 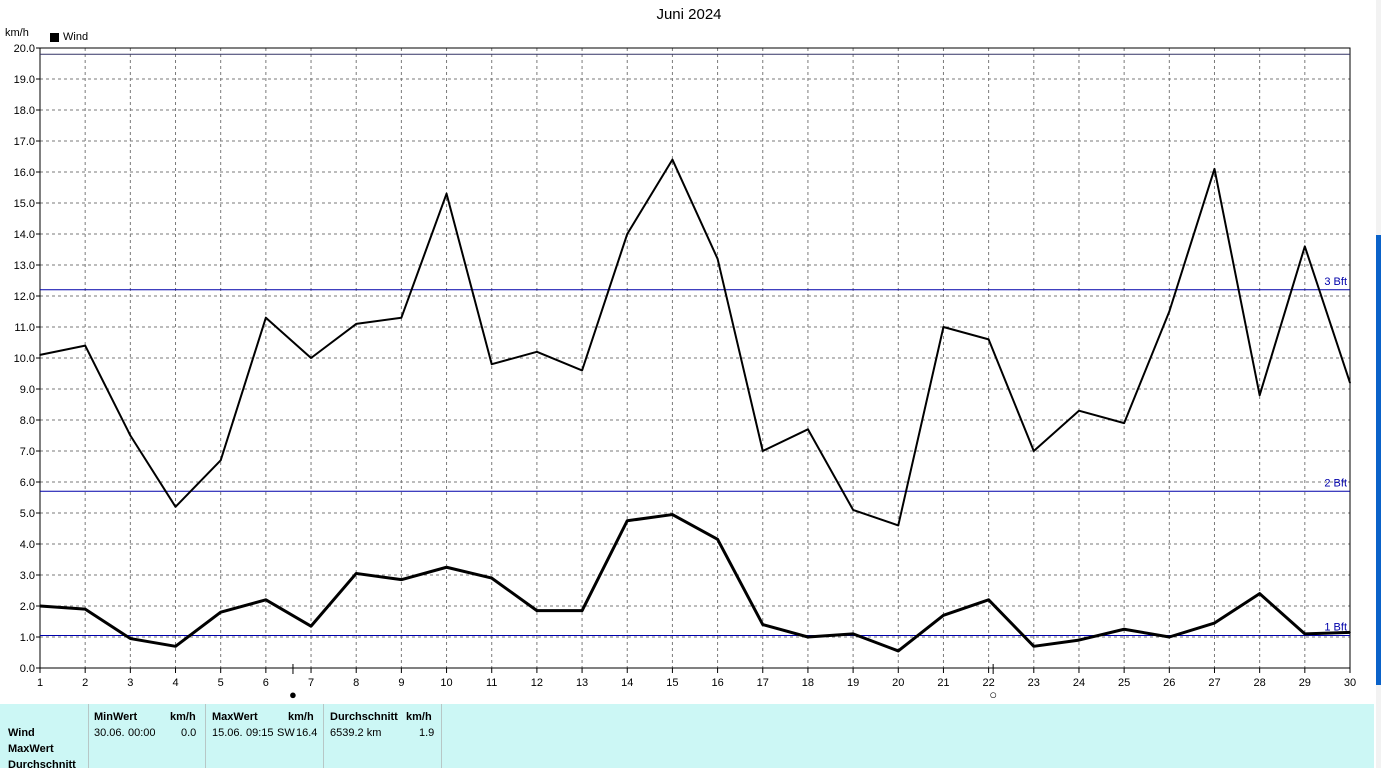 What do you see at coordinates (76, 37) in the screenshot?
I see `legend-label: Wind` at bounding box center [76, 37].